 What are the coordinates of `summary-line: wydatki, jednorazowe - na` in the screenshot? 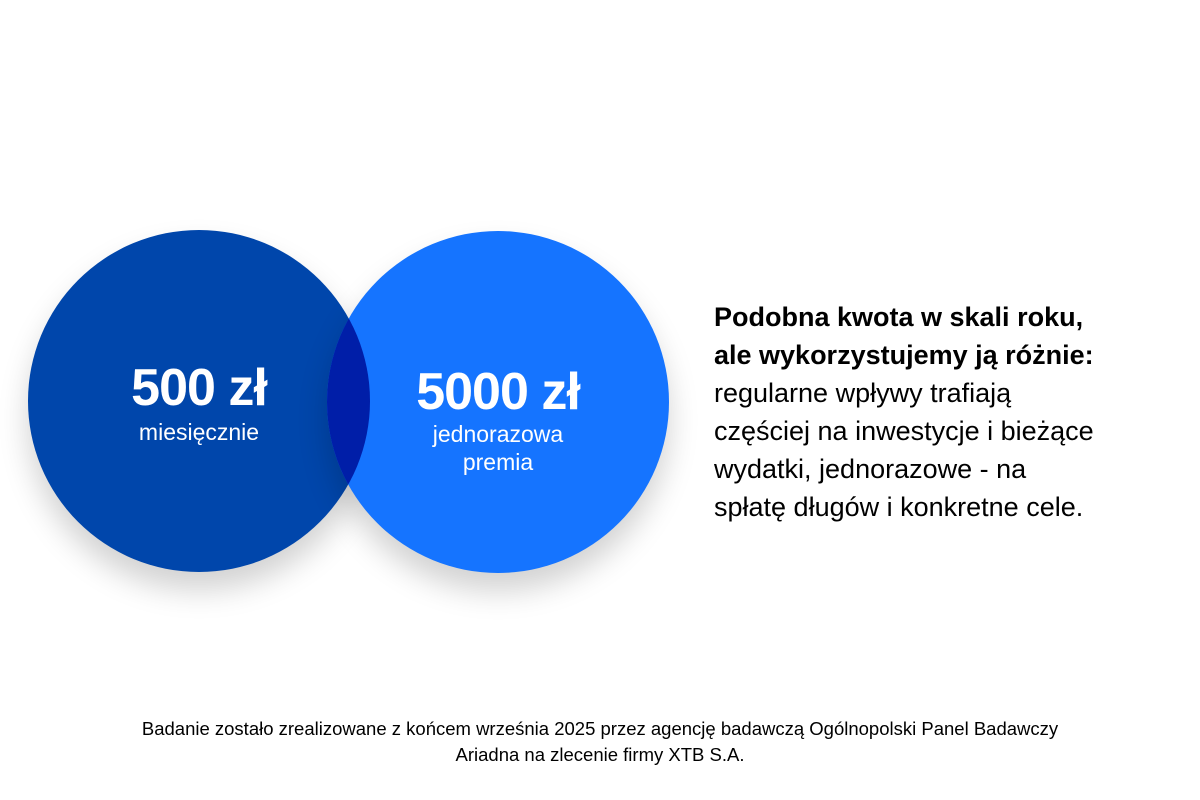 It's located at (870, 469).